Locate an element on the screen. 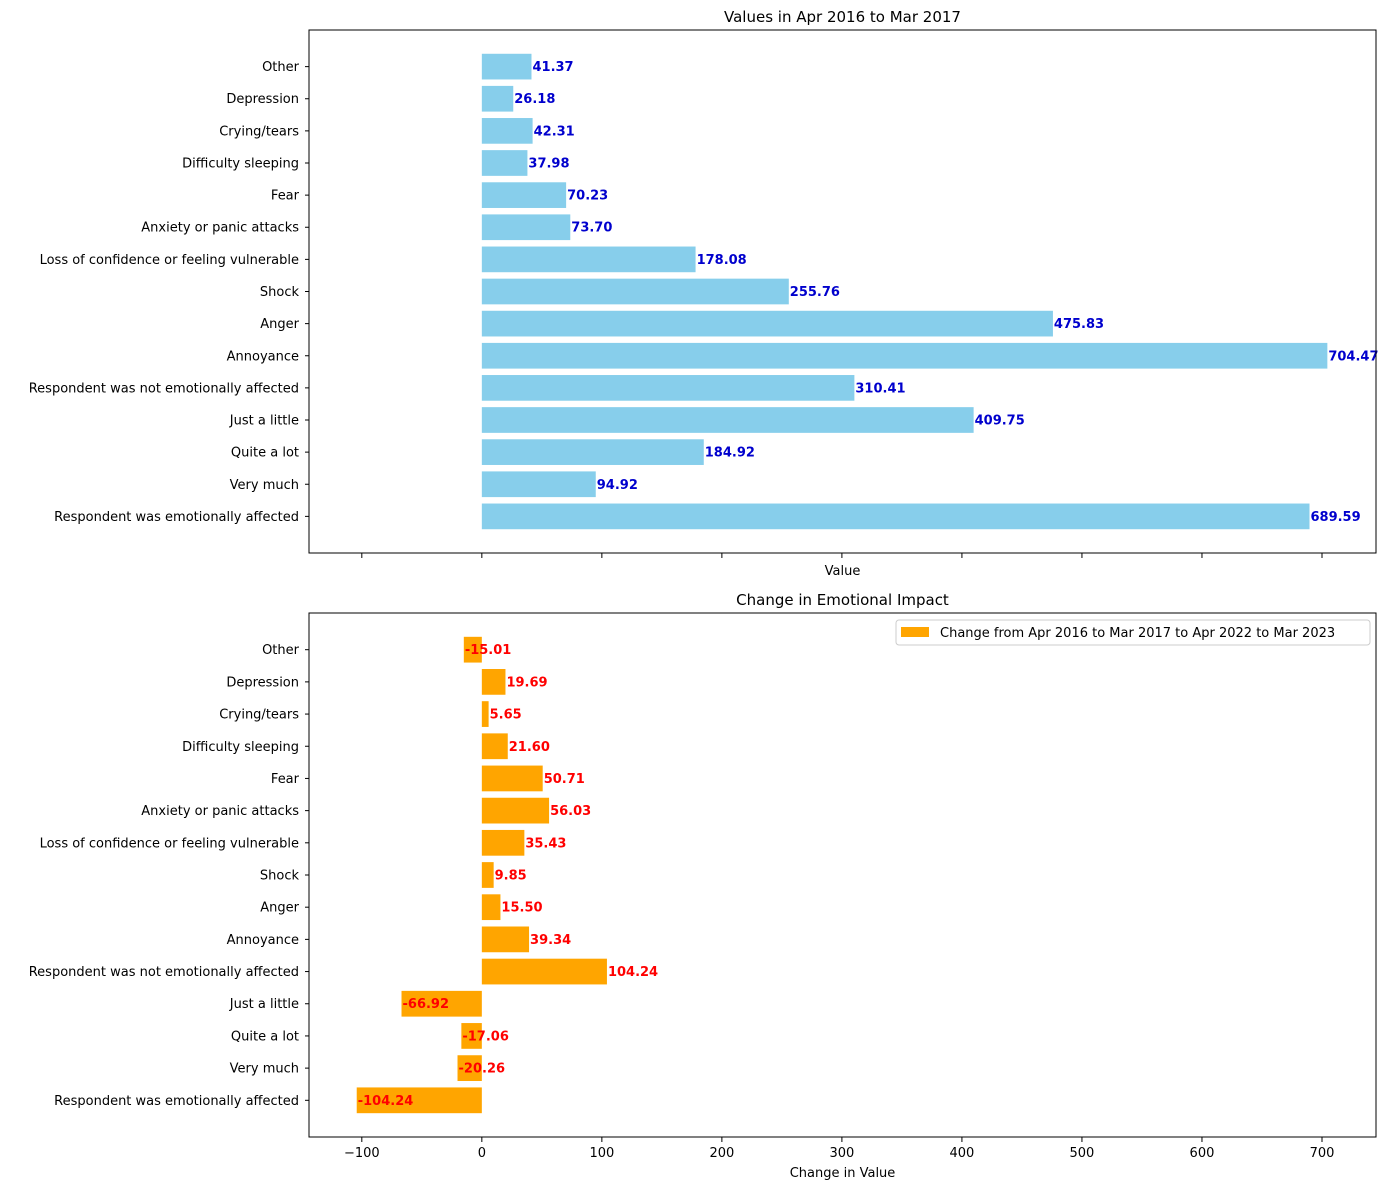 The height and width of the screenshot is (1190, 1390). data-label-10: 70.23 is located at coordinates (587, 196).